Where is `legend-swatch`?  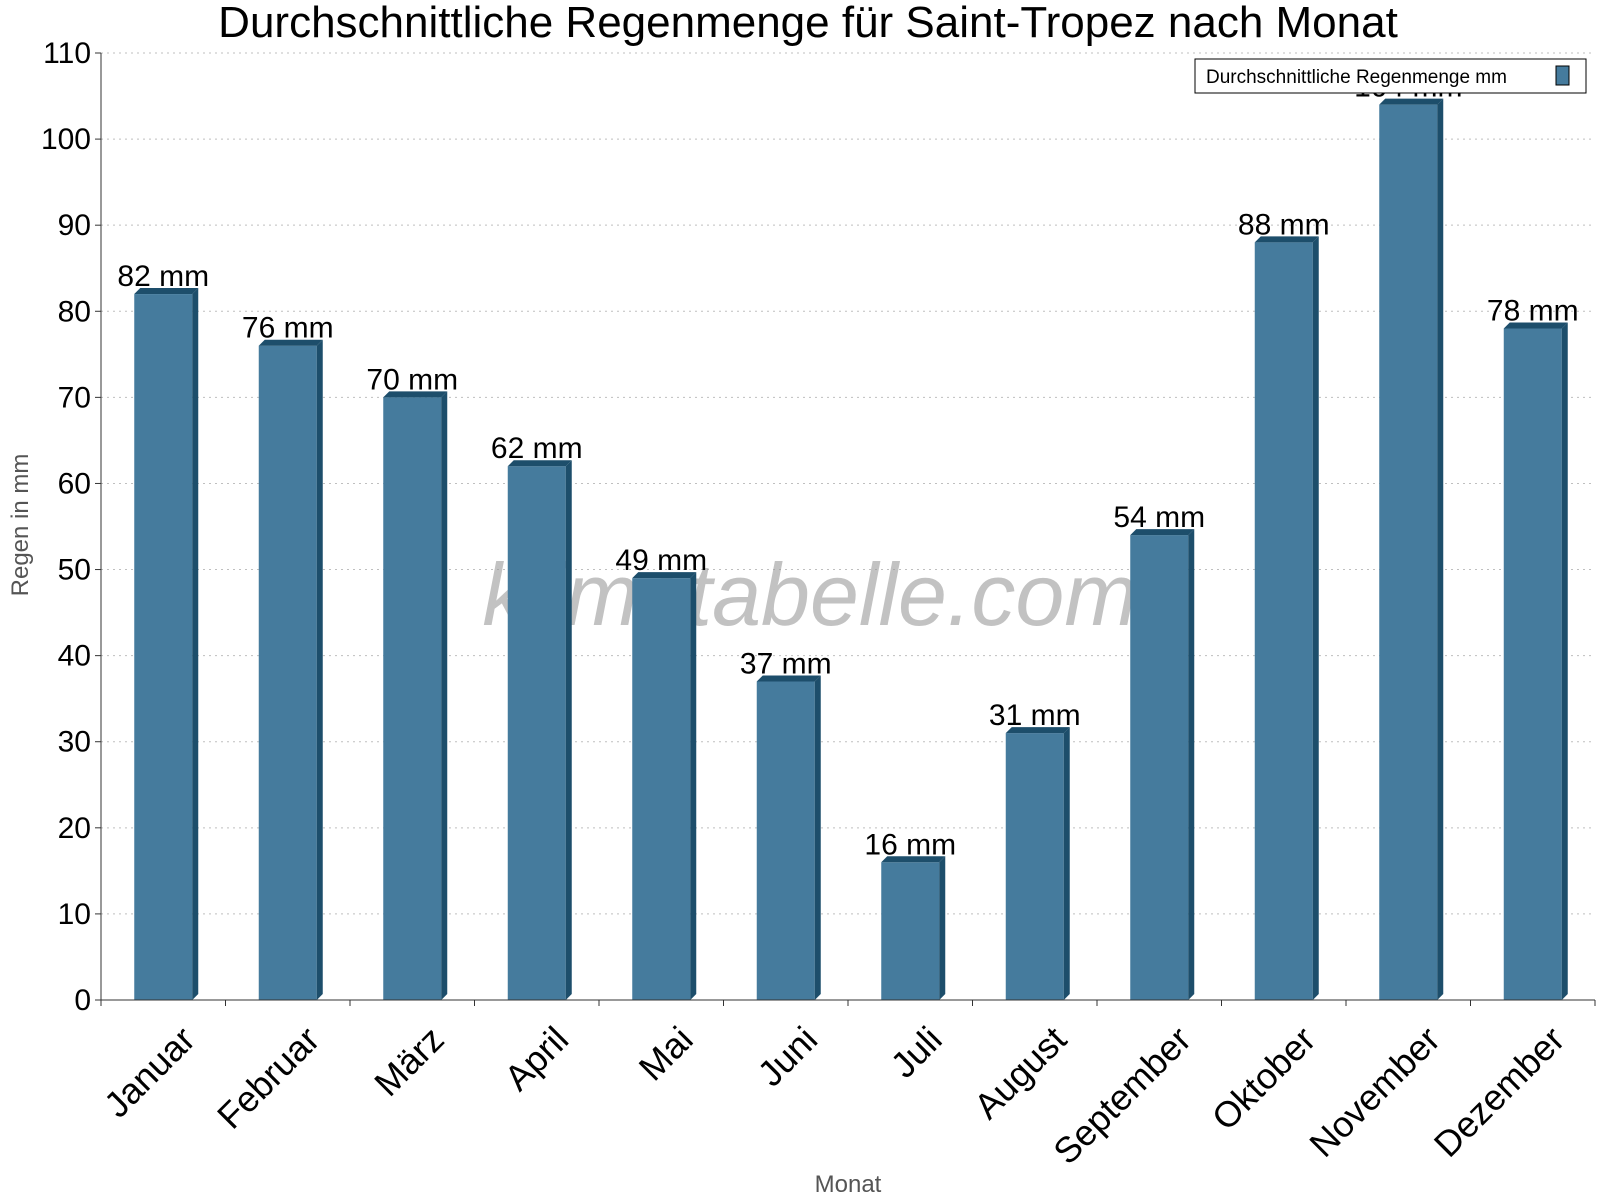 legend-swatch is located at coordinates (1562, 75).